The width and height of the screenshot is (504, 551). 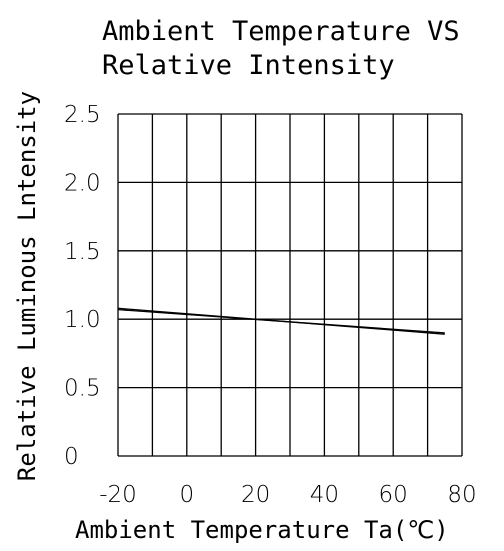 I want to click on series-lines, so click(x=281, y=321).